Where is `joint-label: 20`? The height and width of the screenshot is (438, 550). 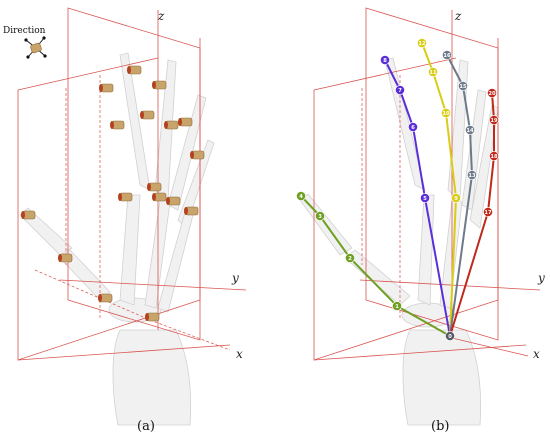
joint-label: 20 is located at coordinates (492, 94).